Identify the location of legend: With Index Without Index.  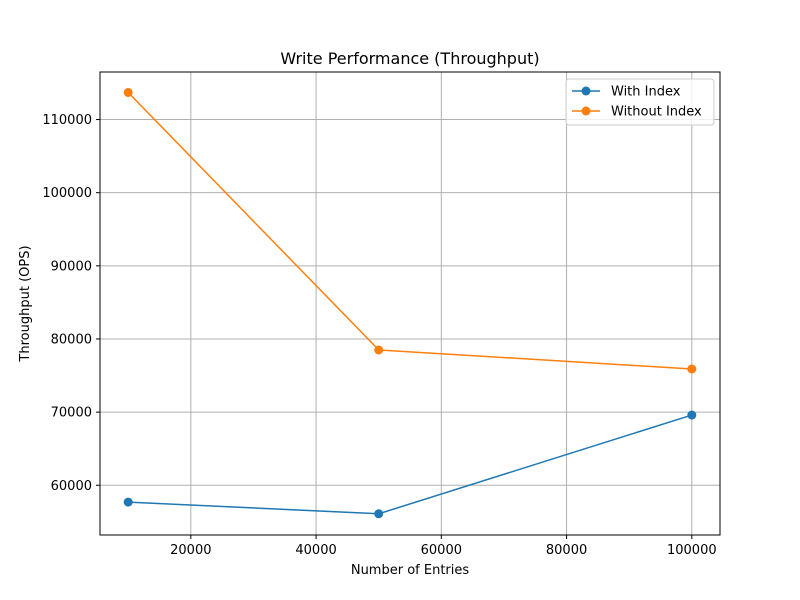
(640, 102).